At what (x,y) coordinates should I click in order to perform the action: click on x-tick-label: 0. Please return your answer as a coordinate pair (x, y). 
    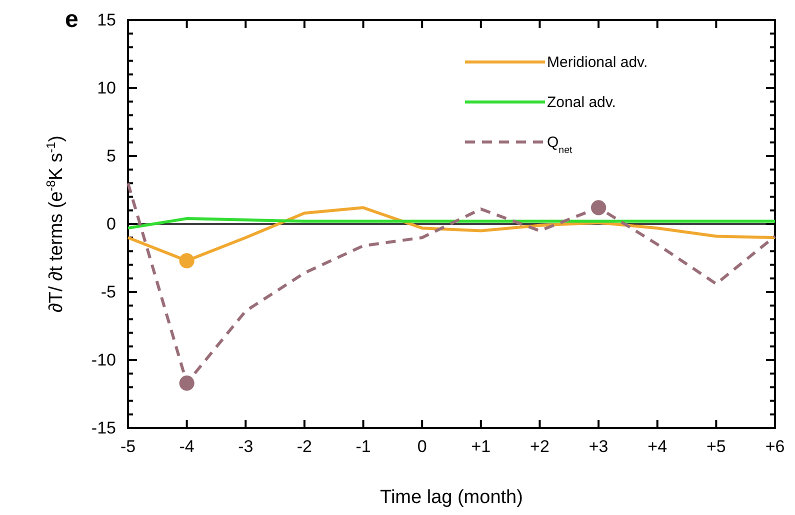
    Looking at the image, I should click on (422, 446).